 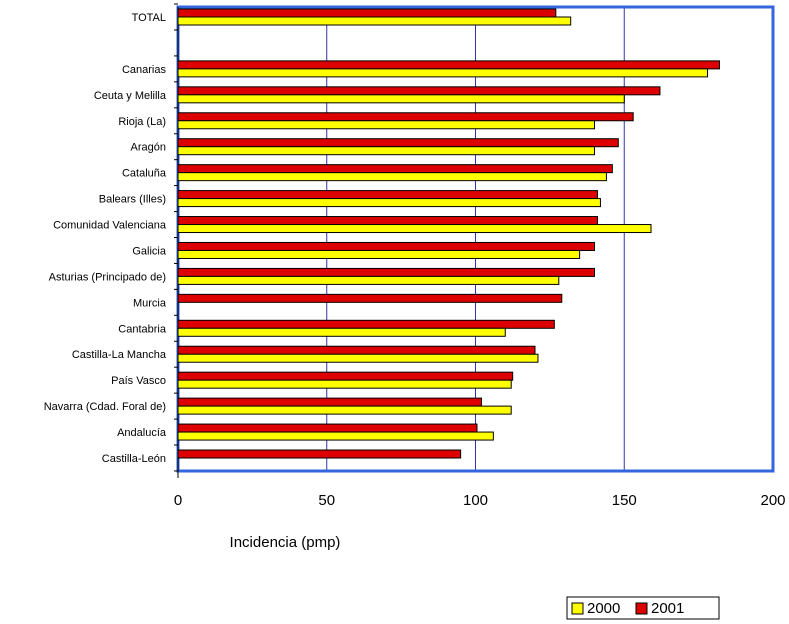 I want to click on legend-swatch-2001, so click(x=641, y=608).